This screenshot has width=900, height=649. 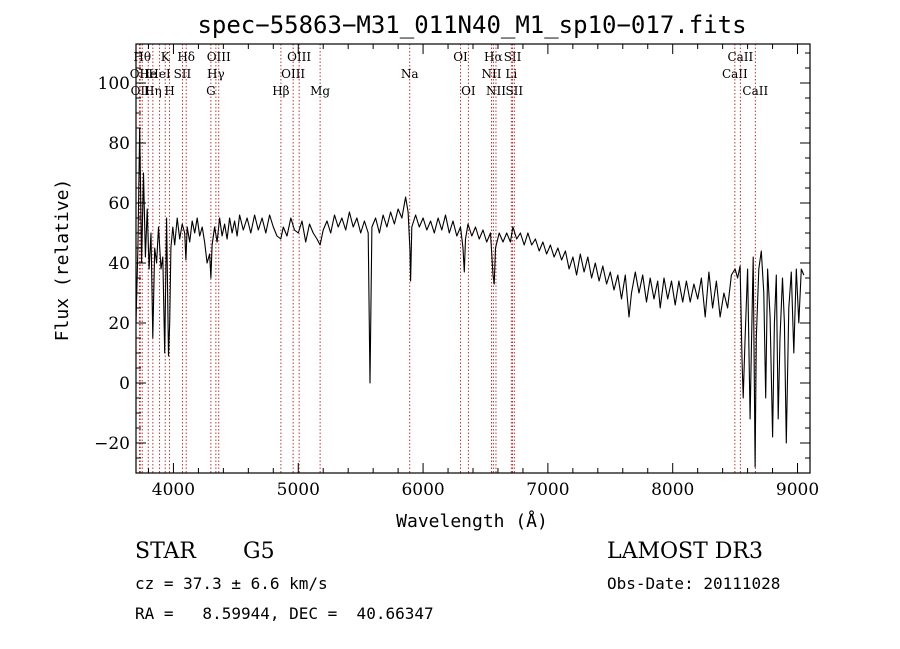 What do you see at coordinates (422, 490) in the screenshot?
I see `x-tick-label: 6000` at bounding box center [422, 490].